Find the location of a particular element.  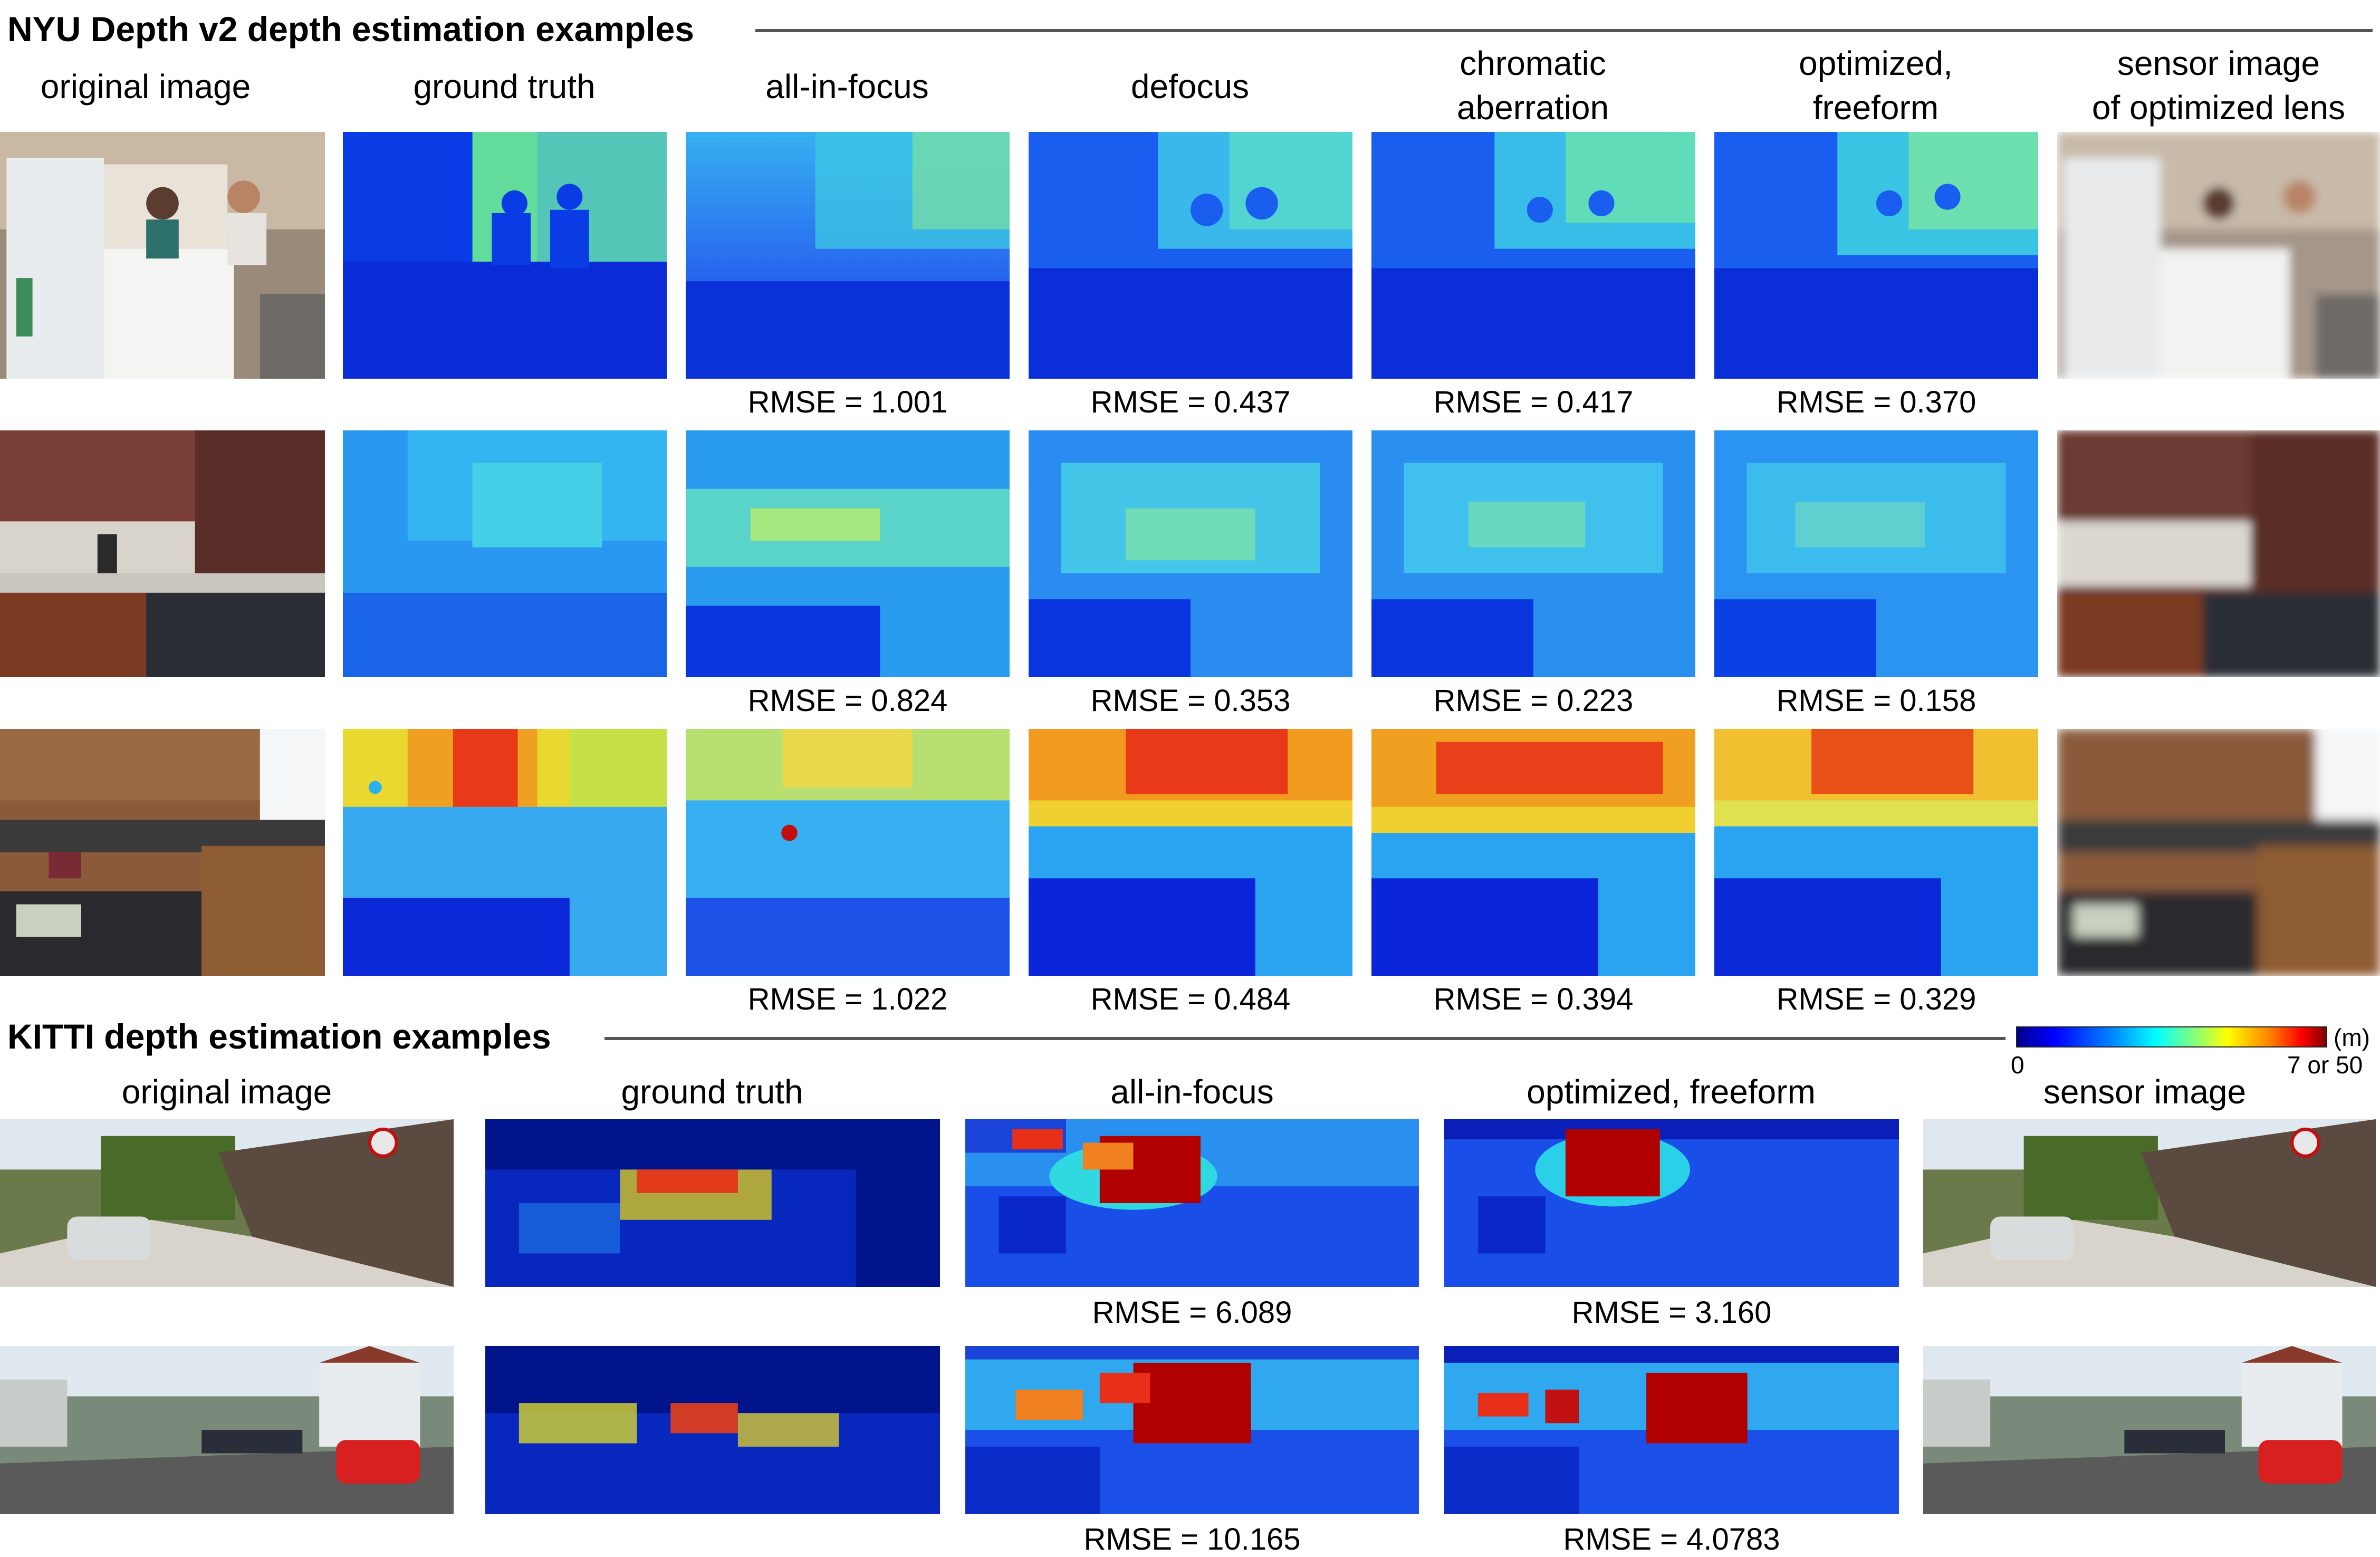

kitti-col-head-ground-truth: ground truth is located at coordinates (712, 1092).